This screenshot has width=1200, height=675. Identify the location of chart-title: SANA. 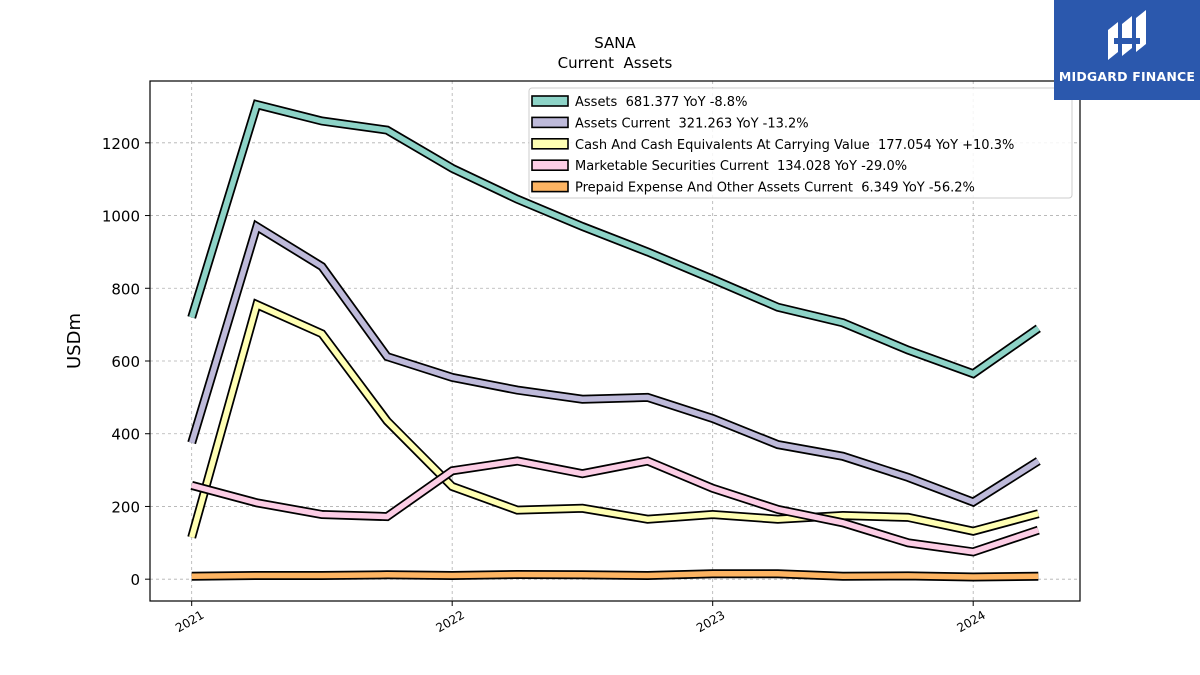
(615, 43).